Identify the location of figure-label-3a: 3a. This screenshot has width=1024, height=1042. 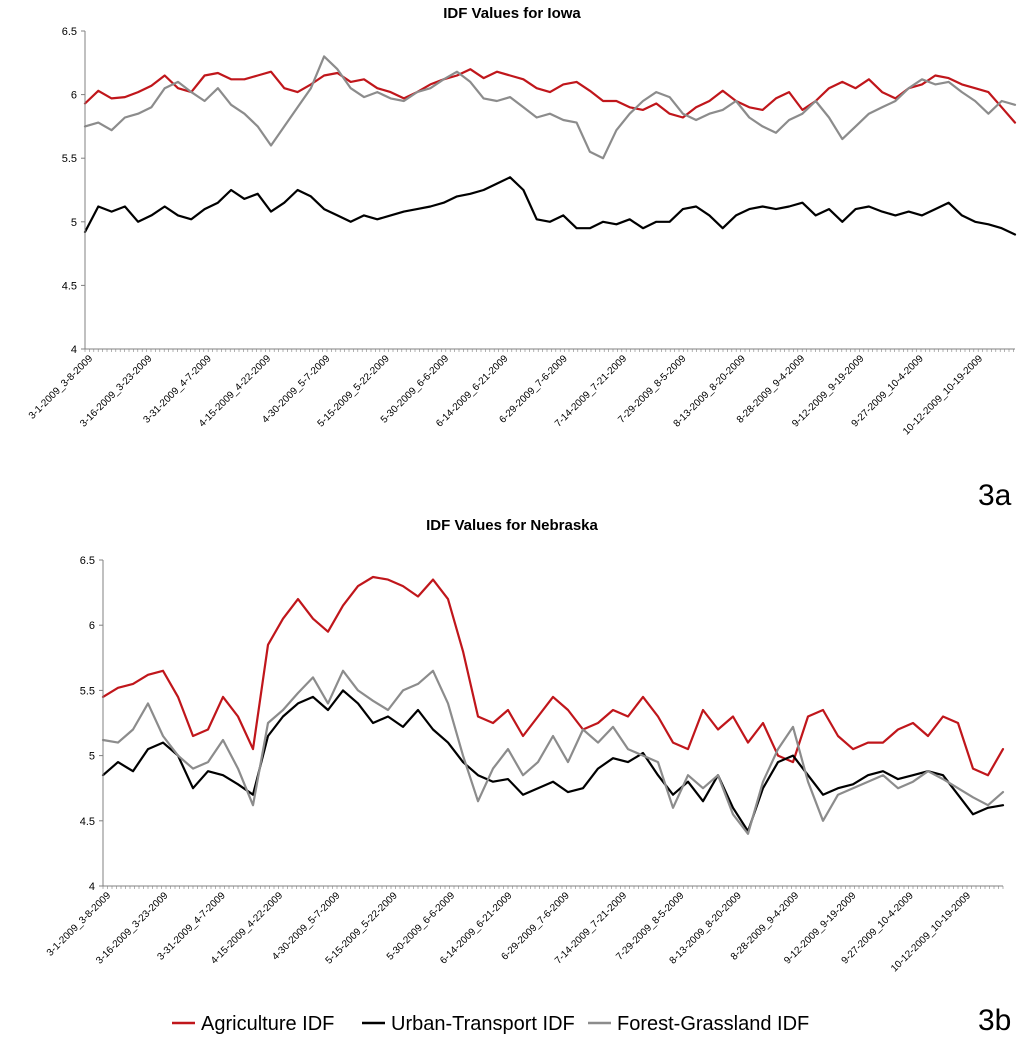
(995, 495).